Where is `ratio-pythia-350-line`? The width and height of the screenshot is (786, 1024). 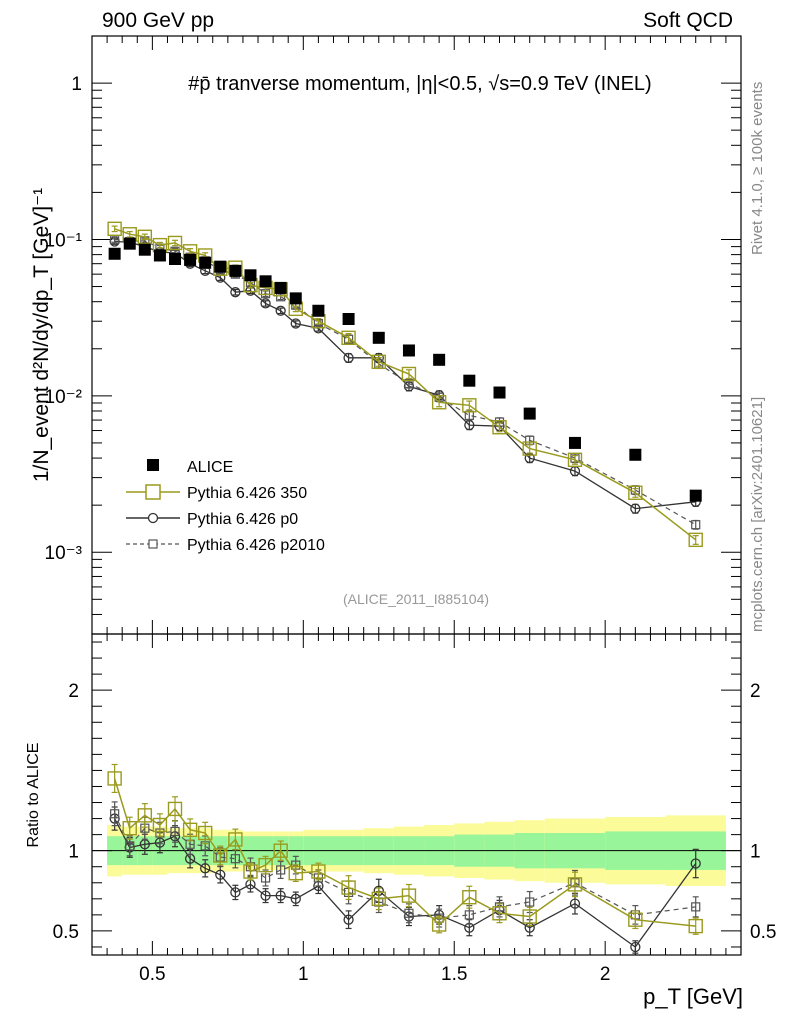
ratio-pythia-350-line is located at coordinates (404, 852).